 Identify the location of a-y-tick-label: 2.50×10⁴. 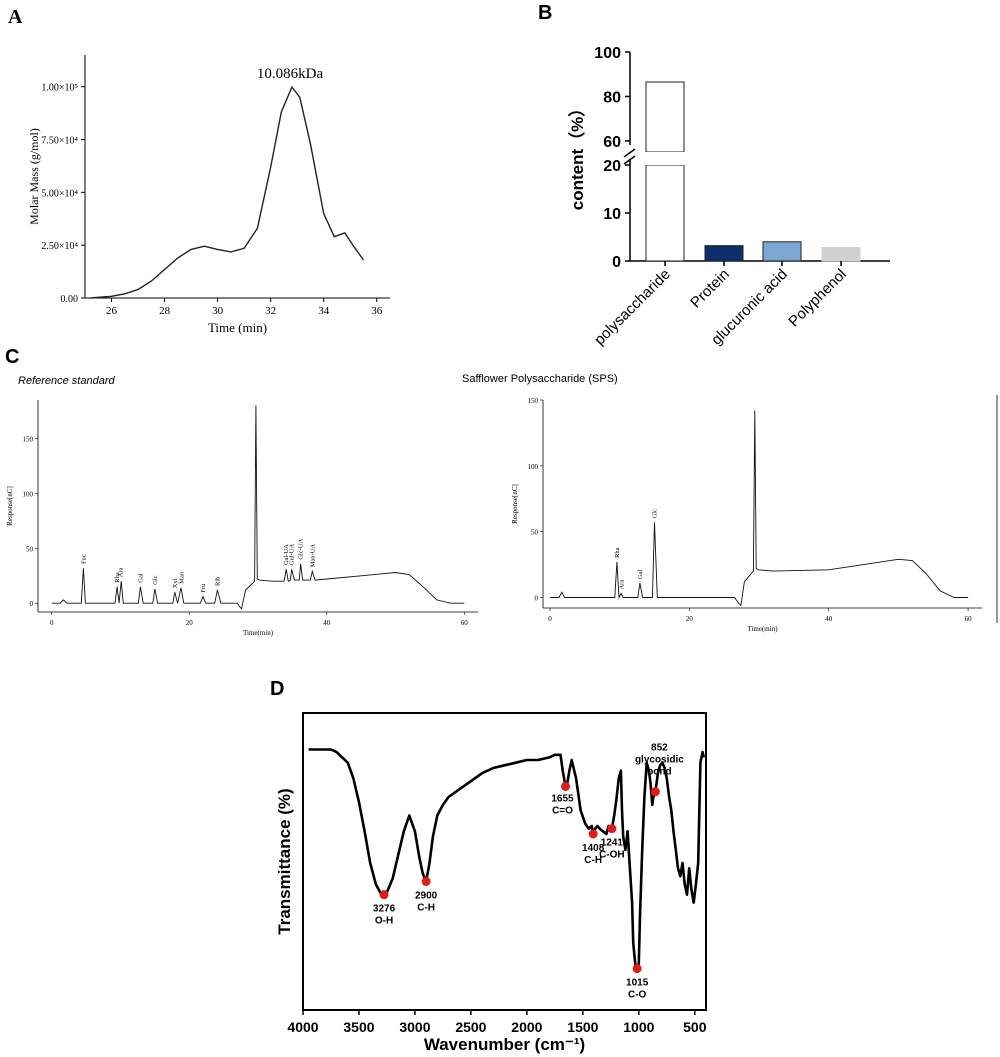
(59, 246).